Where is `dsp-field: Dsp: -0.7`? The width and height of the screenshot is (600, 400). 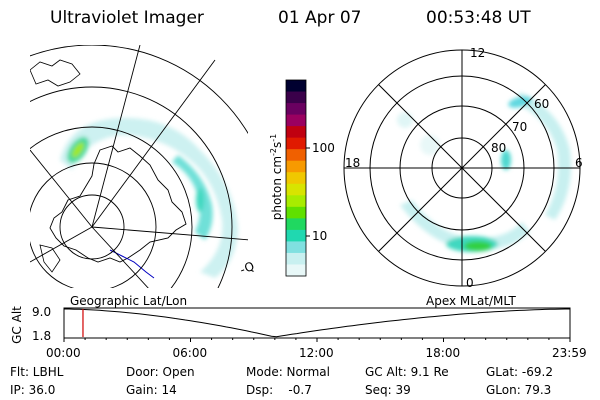
dsp-field: Dsp: -0.7 is located at coordinates (279, 390).